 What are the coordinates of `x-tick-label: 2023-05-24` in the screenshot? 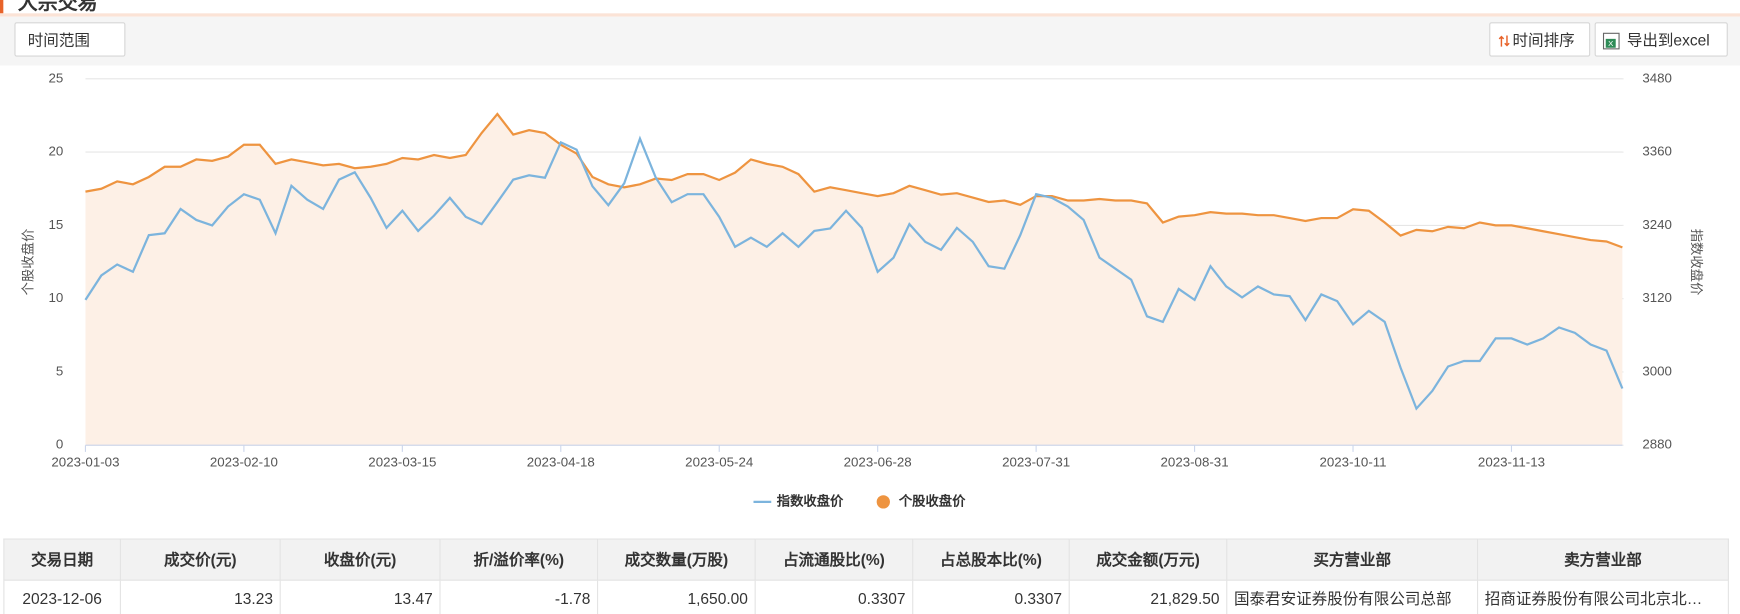 It's located at (719, 462).